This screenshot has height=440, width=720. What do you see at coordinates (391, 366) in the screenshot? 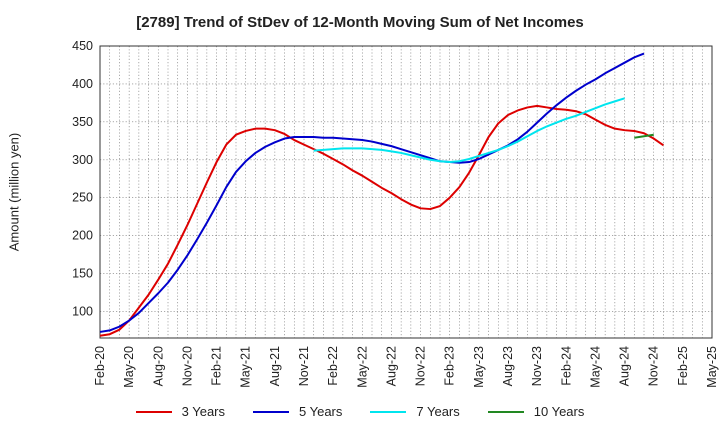
I see `x-tick-label: Aug-22` at bounding box center [391, 366].